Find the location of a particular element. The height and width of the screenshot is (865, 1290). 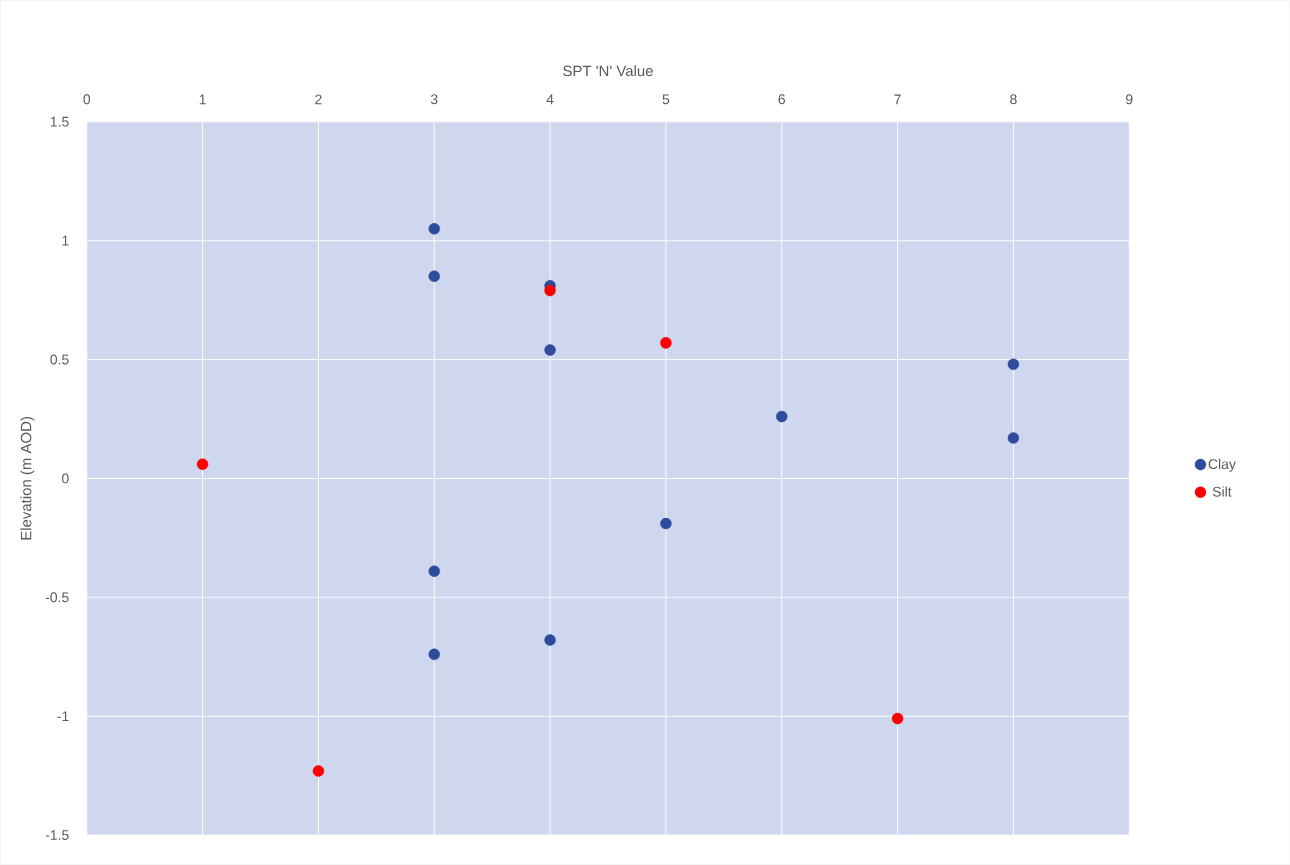

x-tick-label: 6 is located at coordinates (782, 99).